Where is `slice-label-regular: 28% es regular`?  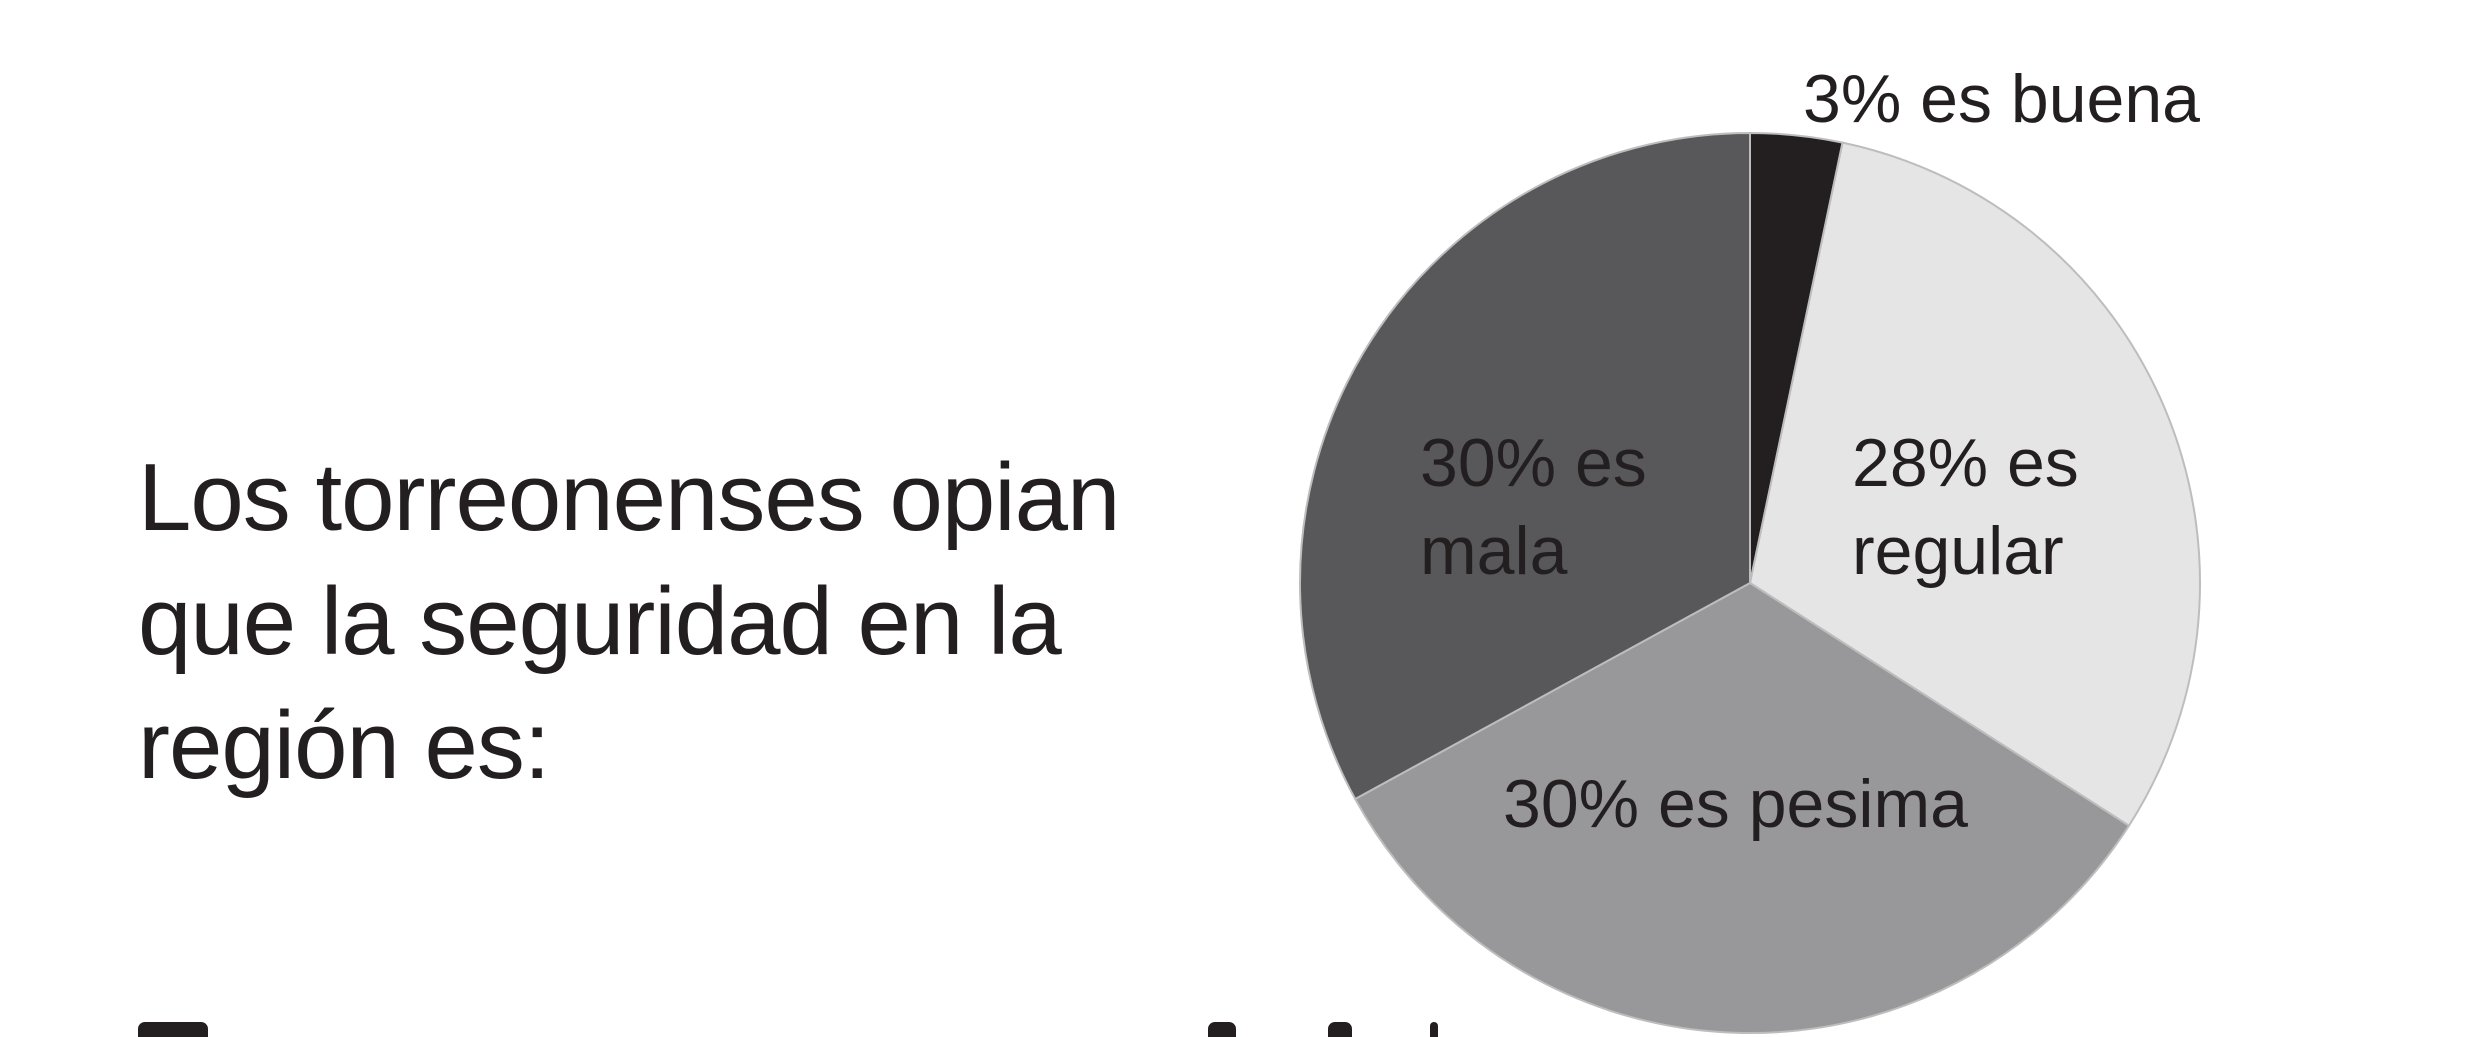 slice-label-regular: 28% es regular is located at coordinates (1975, 507).